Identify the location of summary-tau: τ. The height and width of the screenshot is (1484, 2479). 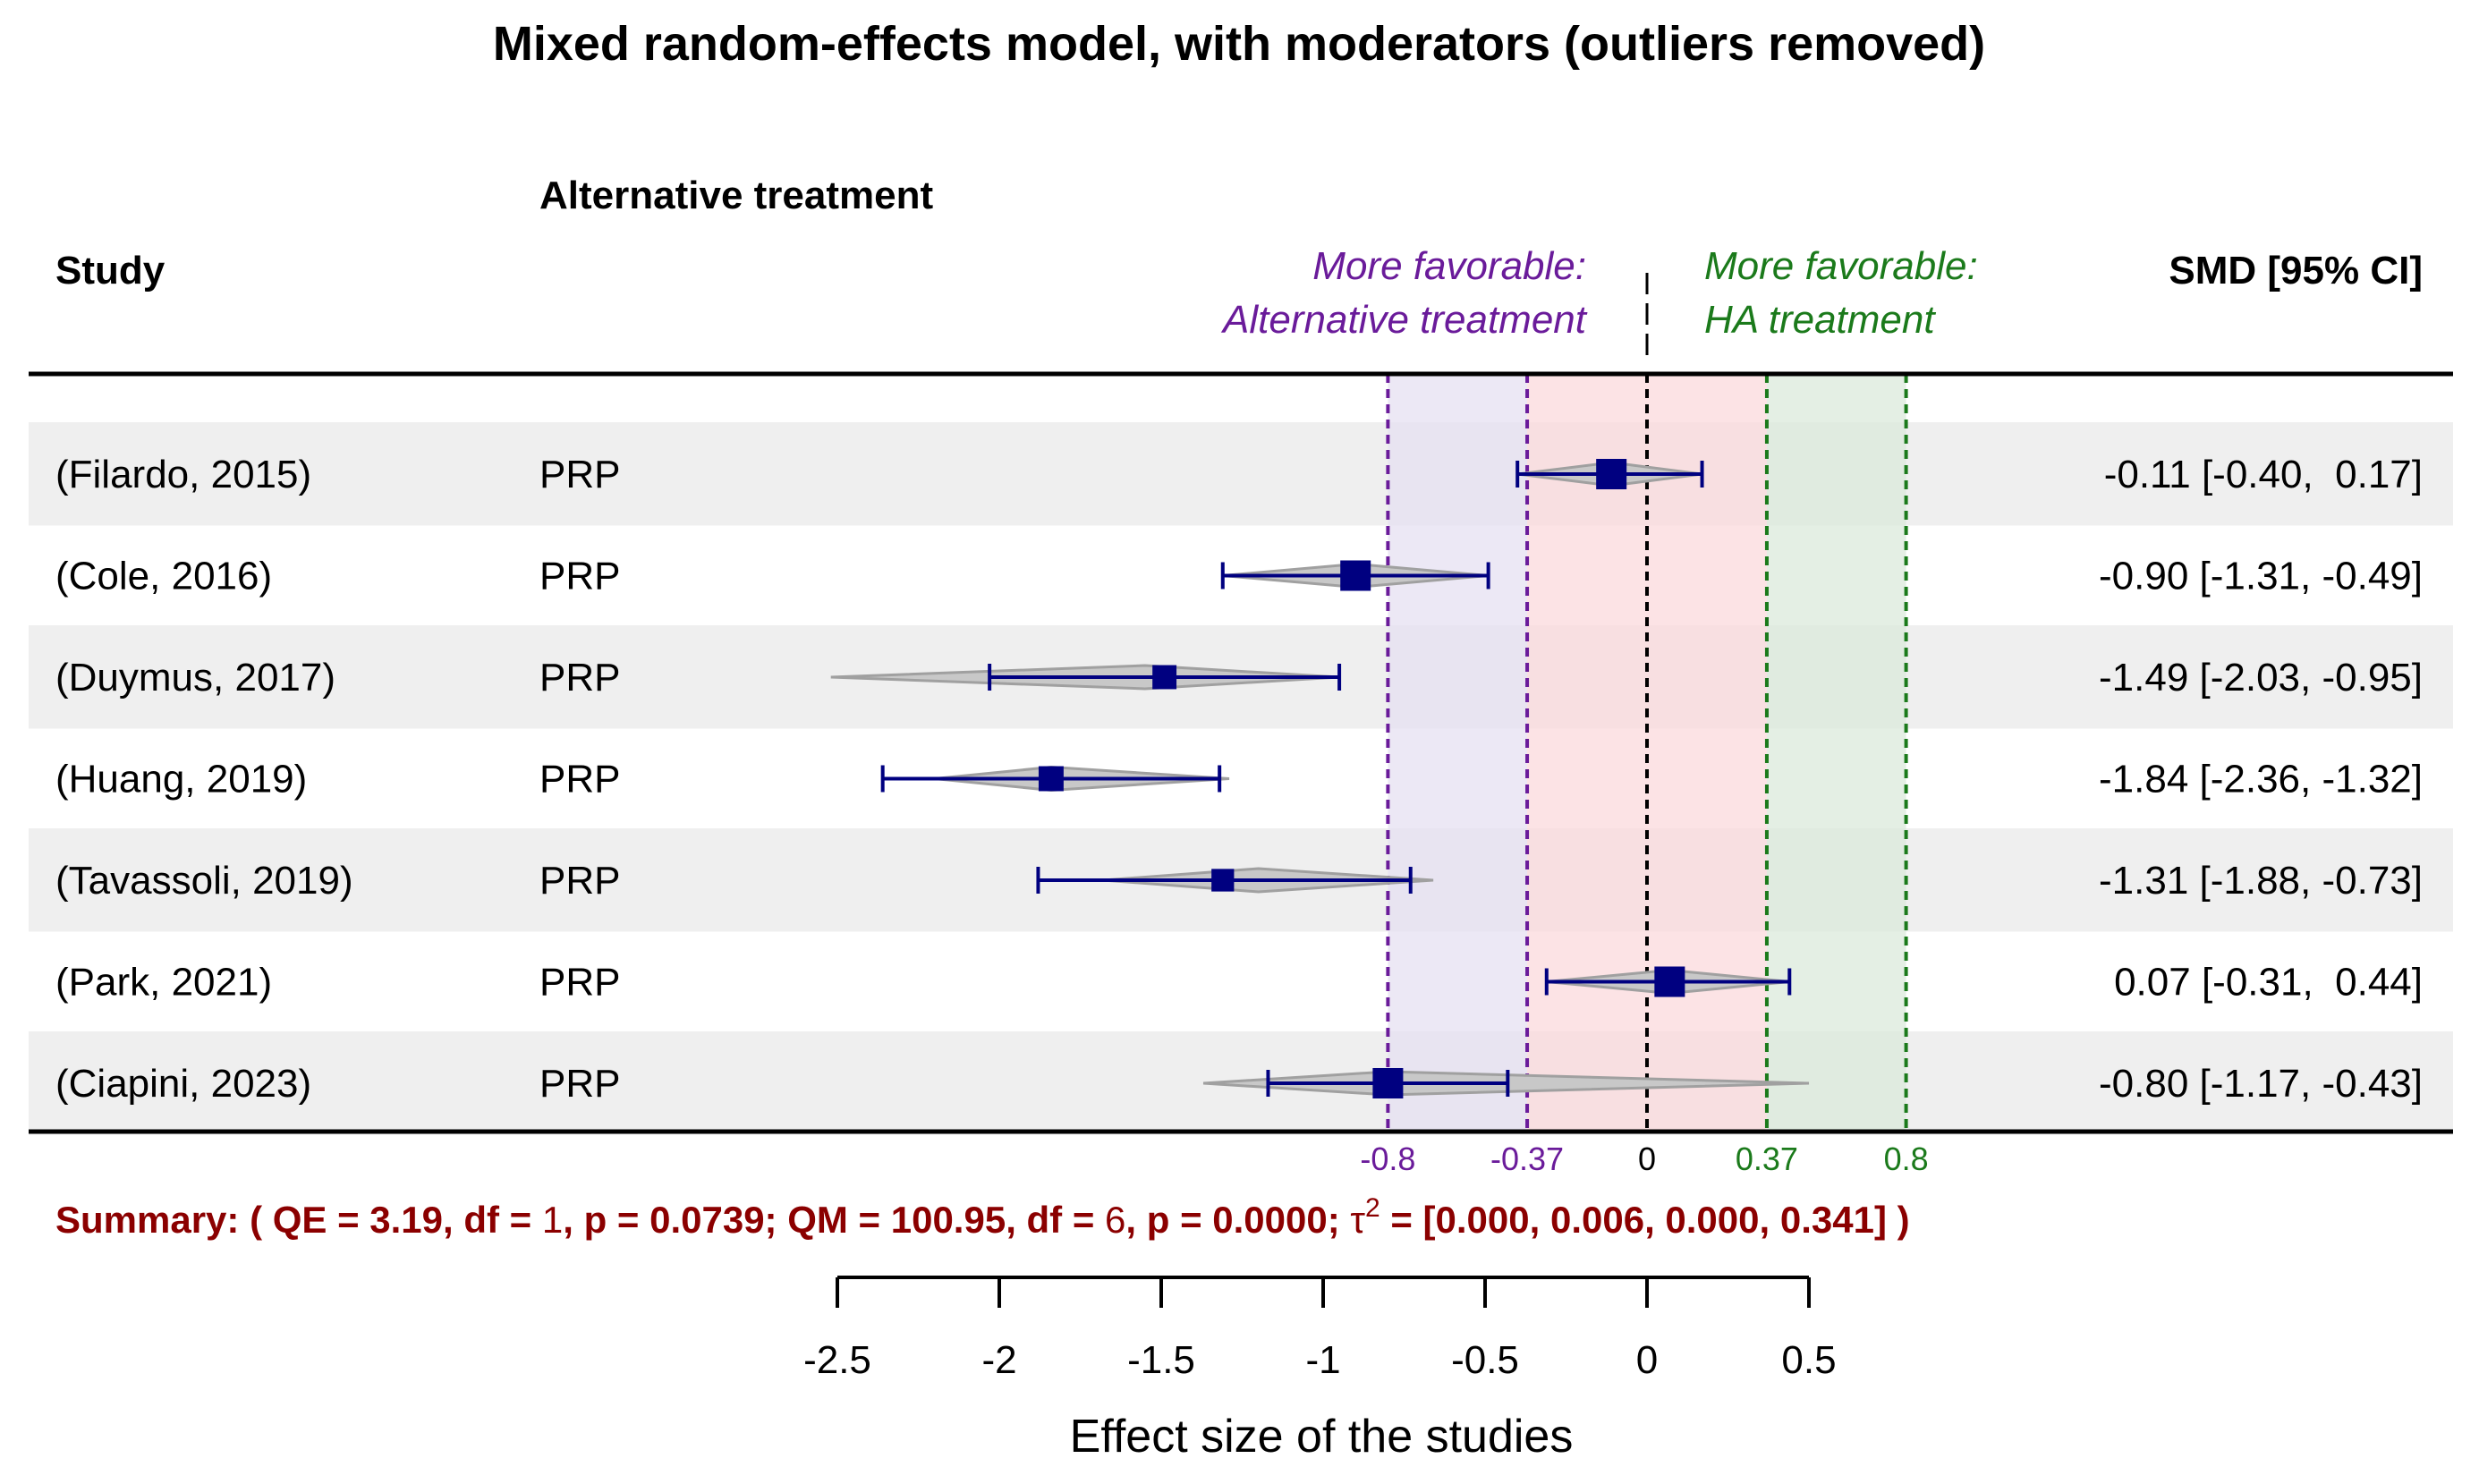
(1358, 1220).